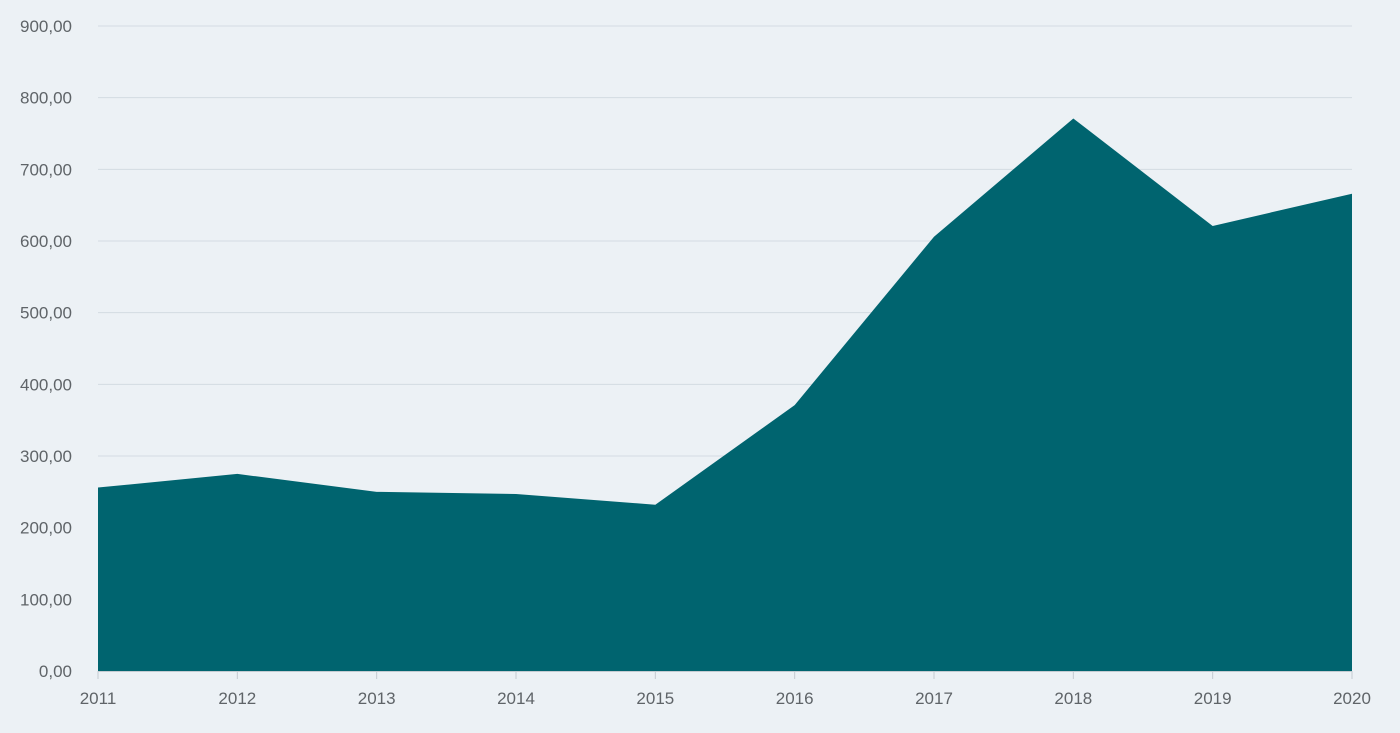 This screenshot has height=733, width=1400. What do you see at coordinates (46, 384) in the screenshot?
I see `y-tick-label: 400,00` at bounding box center [46, 384].